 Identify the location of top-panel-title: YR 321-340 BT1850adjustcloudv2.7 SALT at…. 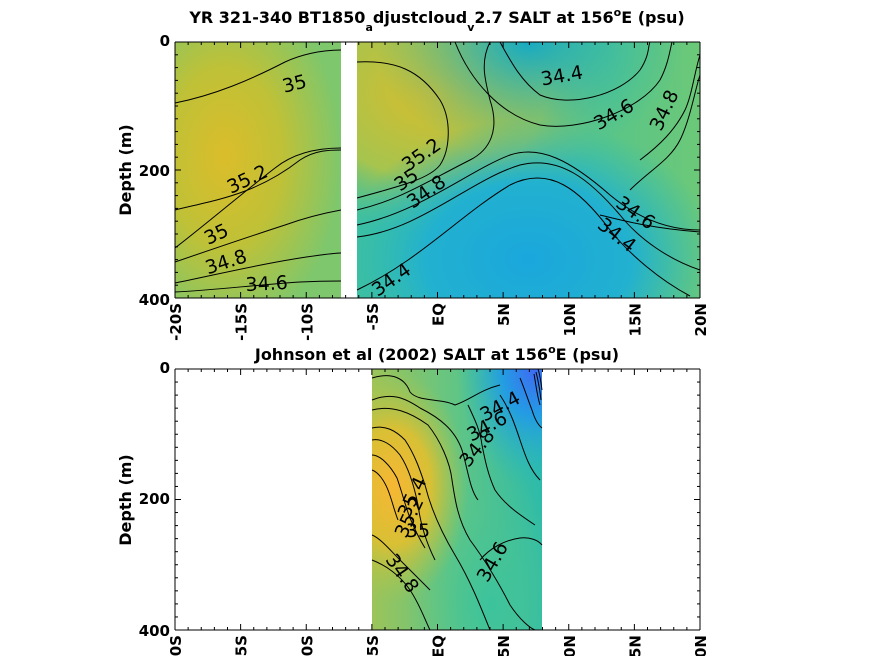
(436, 20).